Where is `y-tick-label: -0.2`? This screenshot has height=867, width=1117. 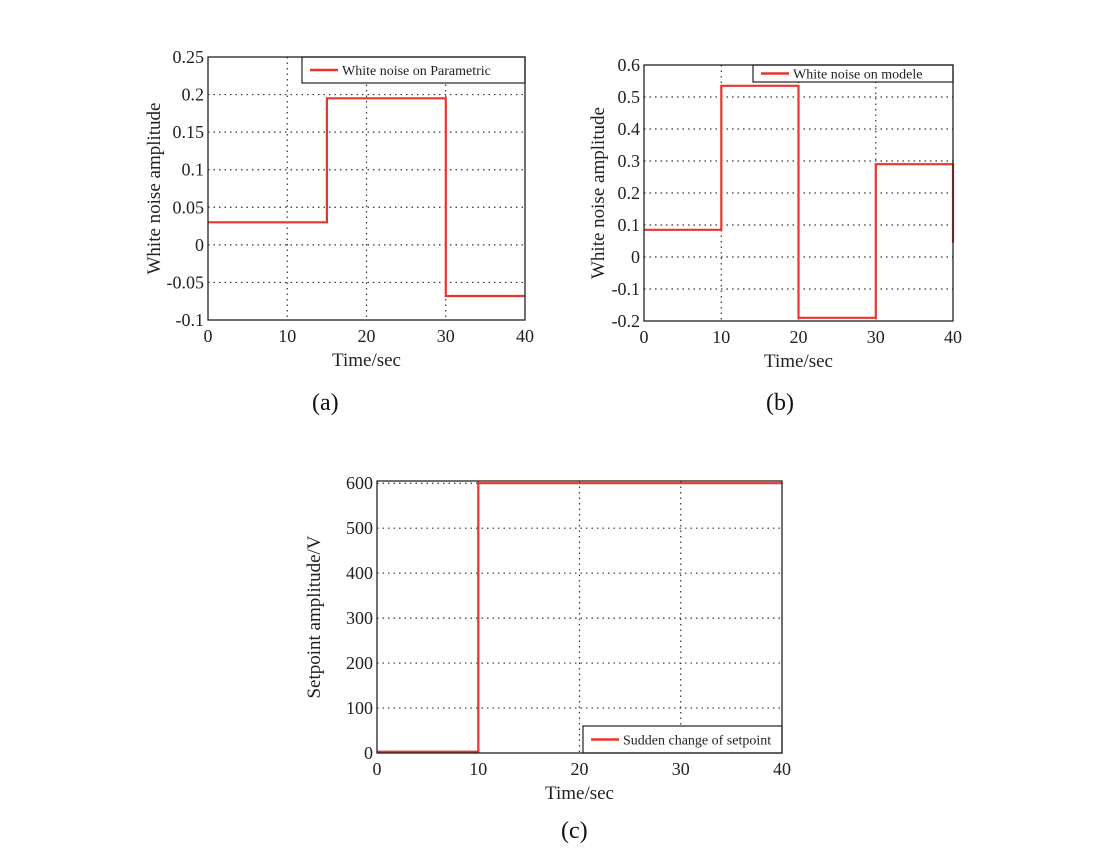 y-tick-label: -0.2 is located at coordinates (626, 321).